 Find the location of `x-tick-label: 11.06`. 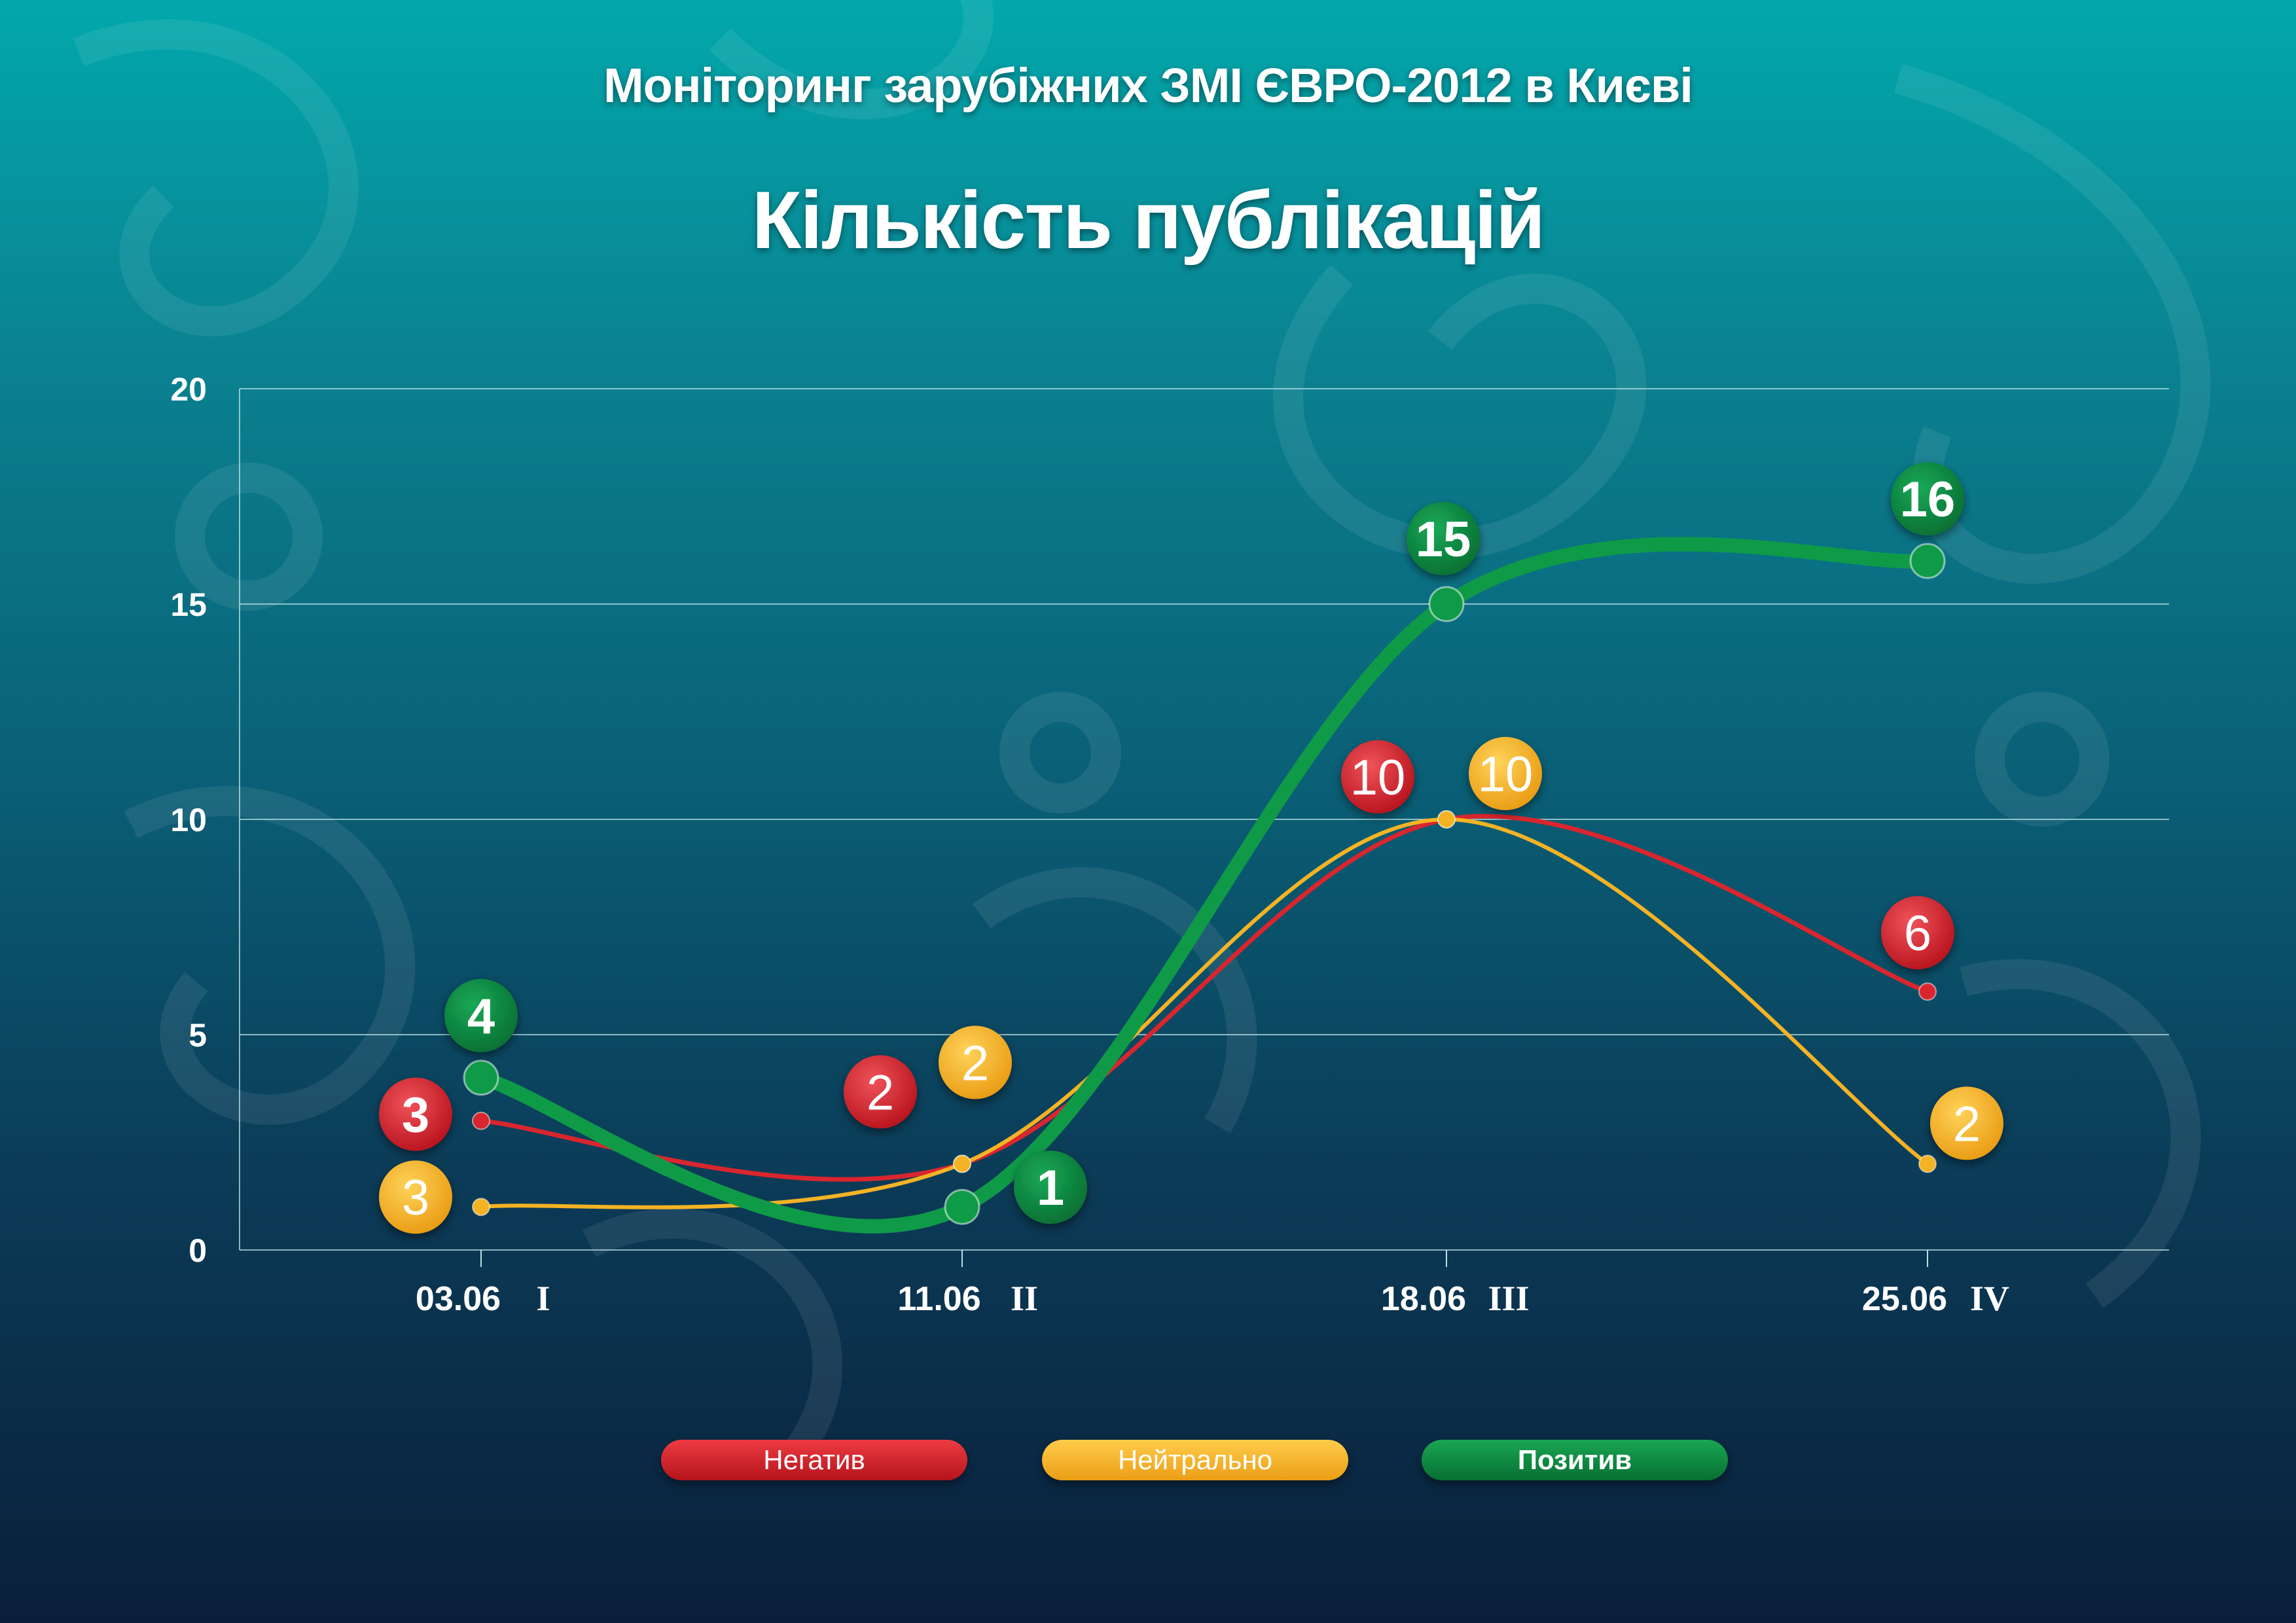

x-tick-label: 11.06 is located at coordinates (938, 1299).